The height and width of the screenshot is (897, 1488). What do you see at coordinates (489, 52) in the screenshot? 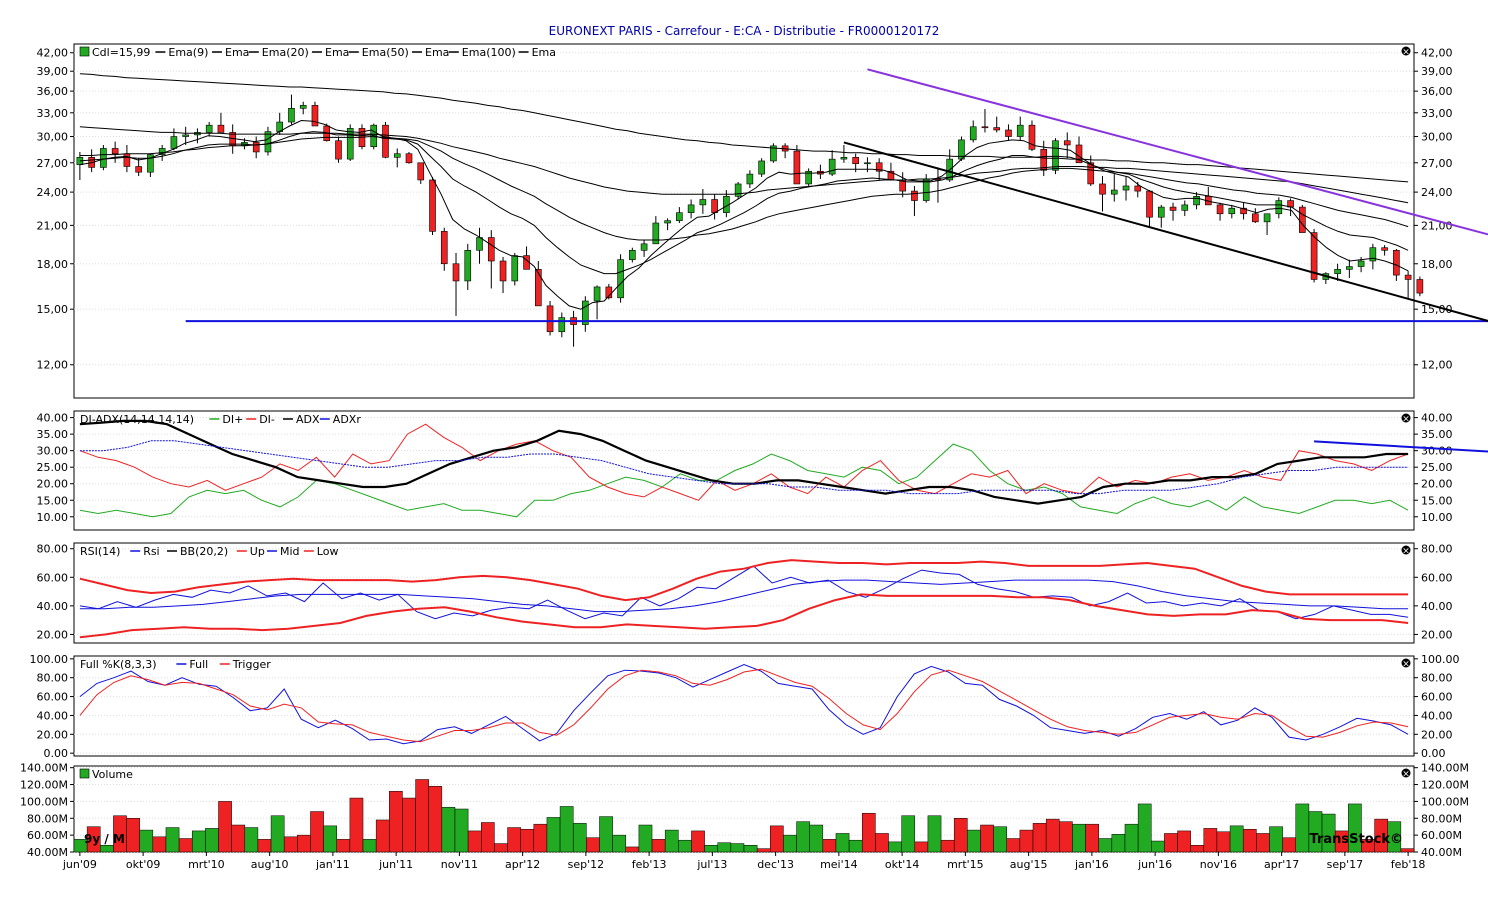
I see `legend-label: Ema(100)` at bounding box center [489, 52].